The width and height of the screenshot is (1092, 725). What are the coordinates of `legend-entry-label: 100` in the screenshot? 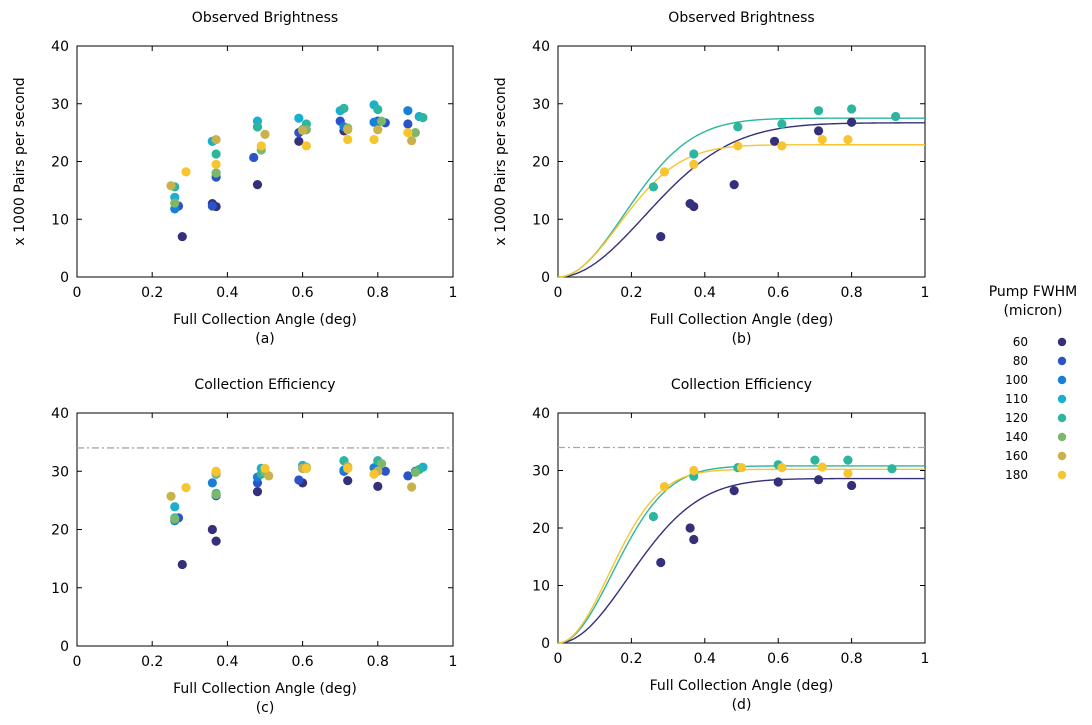 It's located at (1016, 380).